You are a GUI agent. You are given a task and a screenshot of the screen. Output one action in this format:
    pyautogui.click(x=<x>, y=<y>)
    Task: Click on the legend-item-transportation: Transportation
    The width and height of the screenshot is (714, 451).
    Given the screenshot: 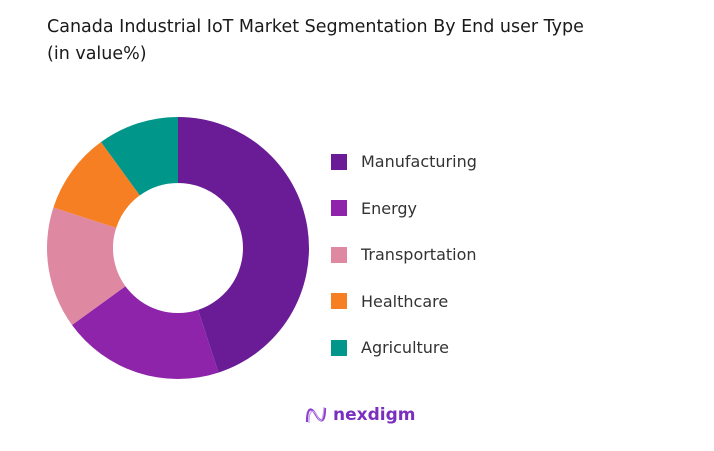 What is the action you would take?
    pyautogui.click(x=404, y=254)
    